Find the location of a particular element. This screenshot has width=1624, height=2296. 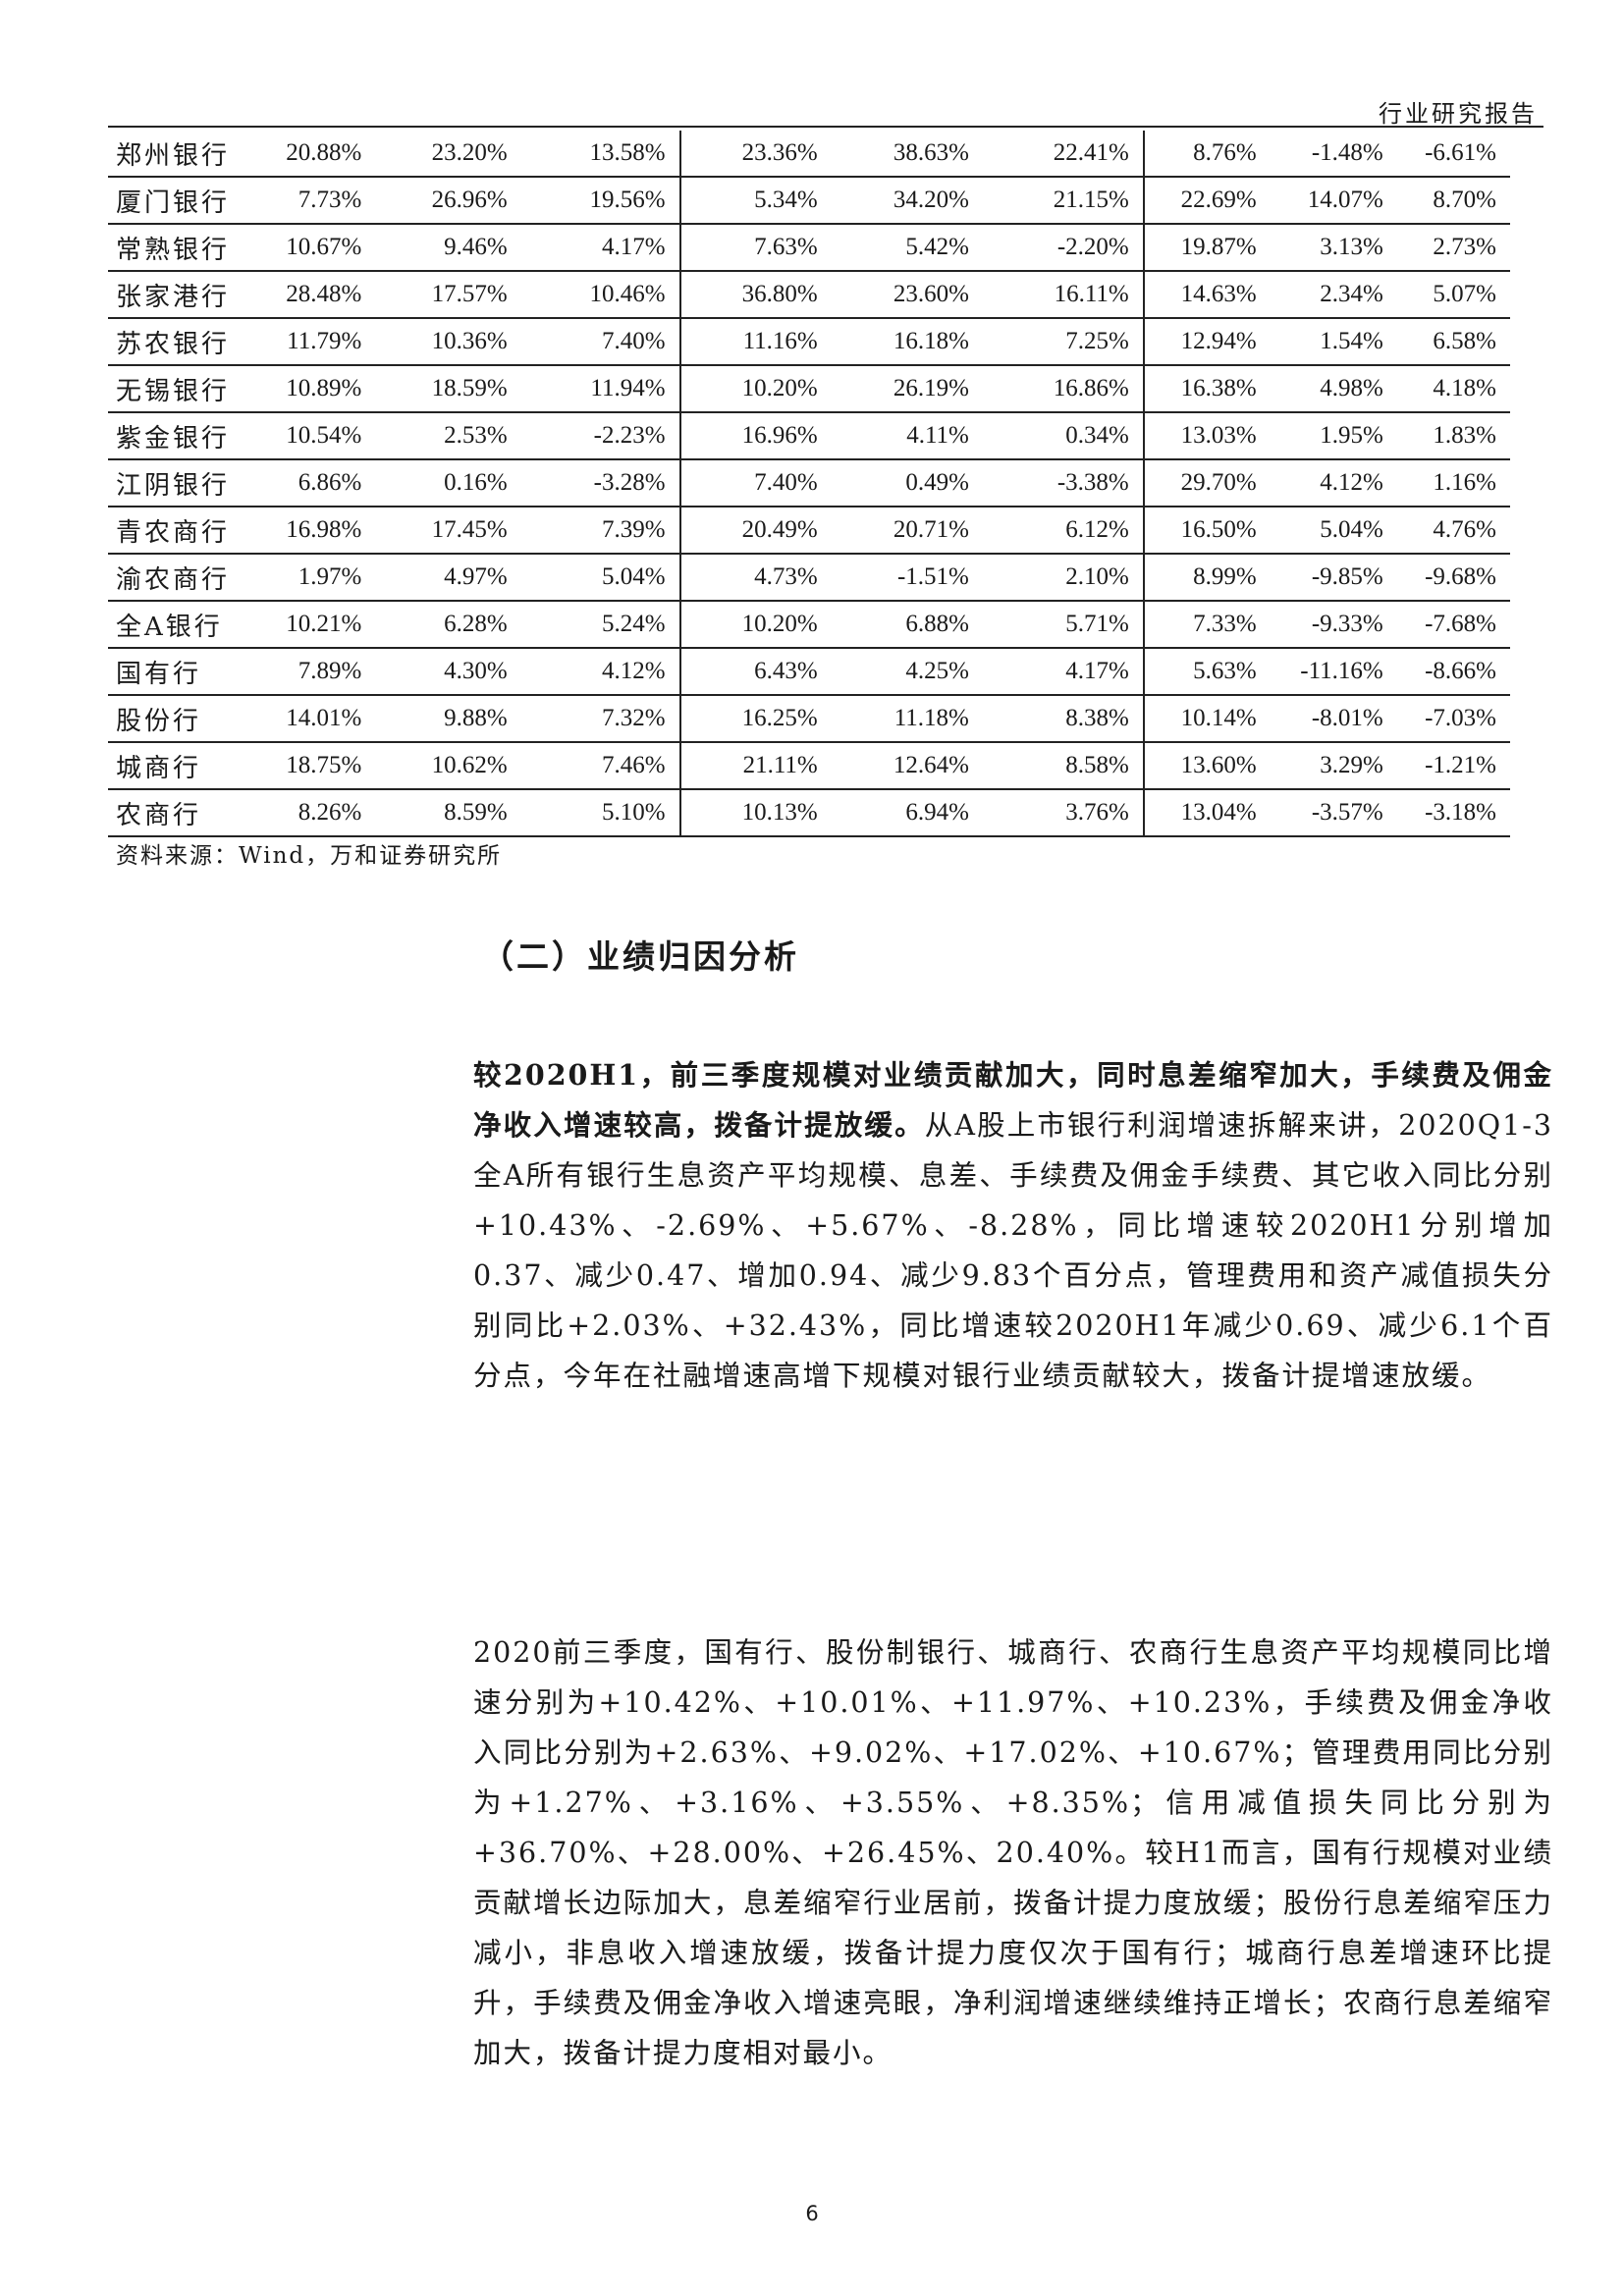

value-cell: 22.69% is located at coordinates (1207, 201).